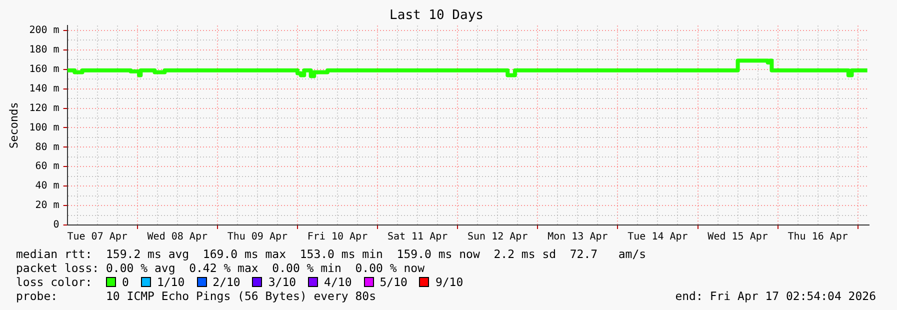 The height and width of the screenshot is (310, 897). What do you see at coordinates (55, 282) in the screenshot?
I see `legend-title: loss color:` at bounding box center [55, 282].